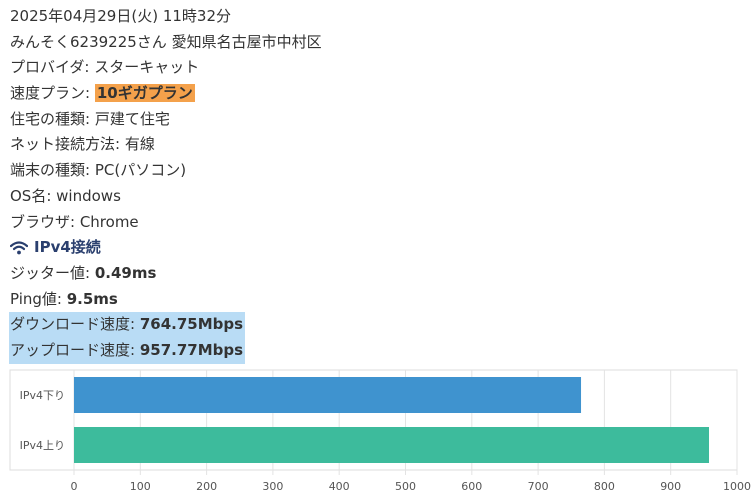  What do you see at coordinates (272, 486) in the screenshot?
I see `x-tick-label: 300` at bounding box center [272, 486].